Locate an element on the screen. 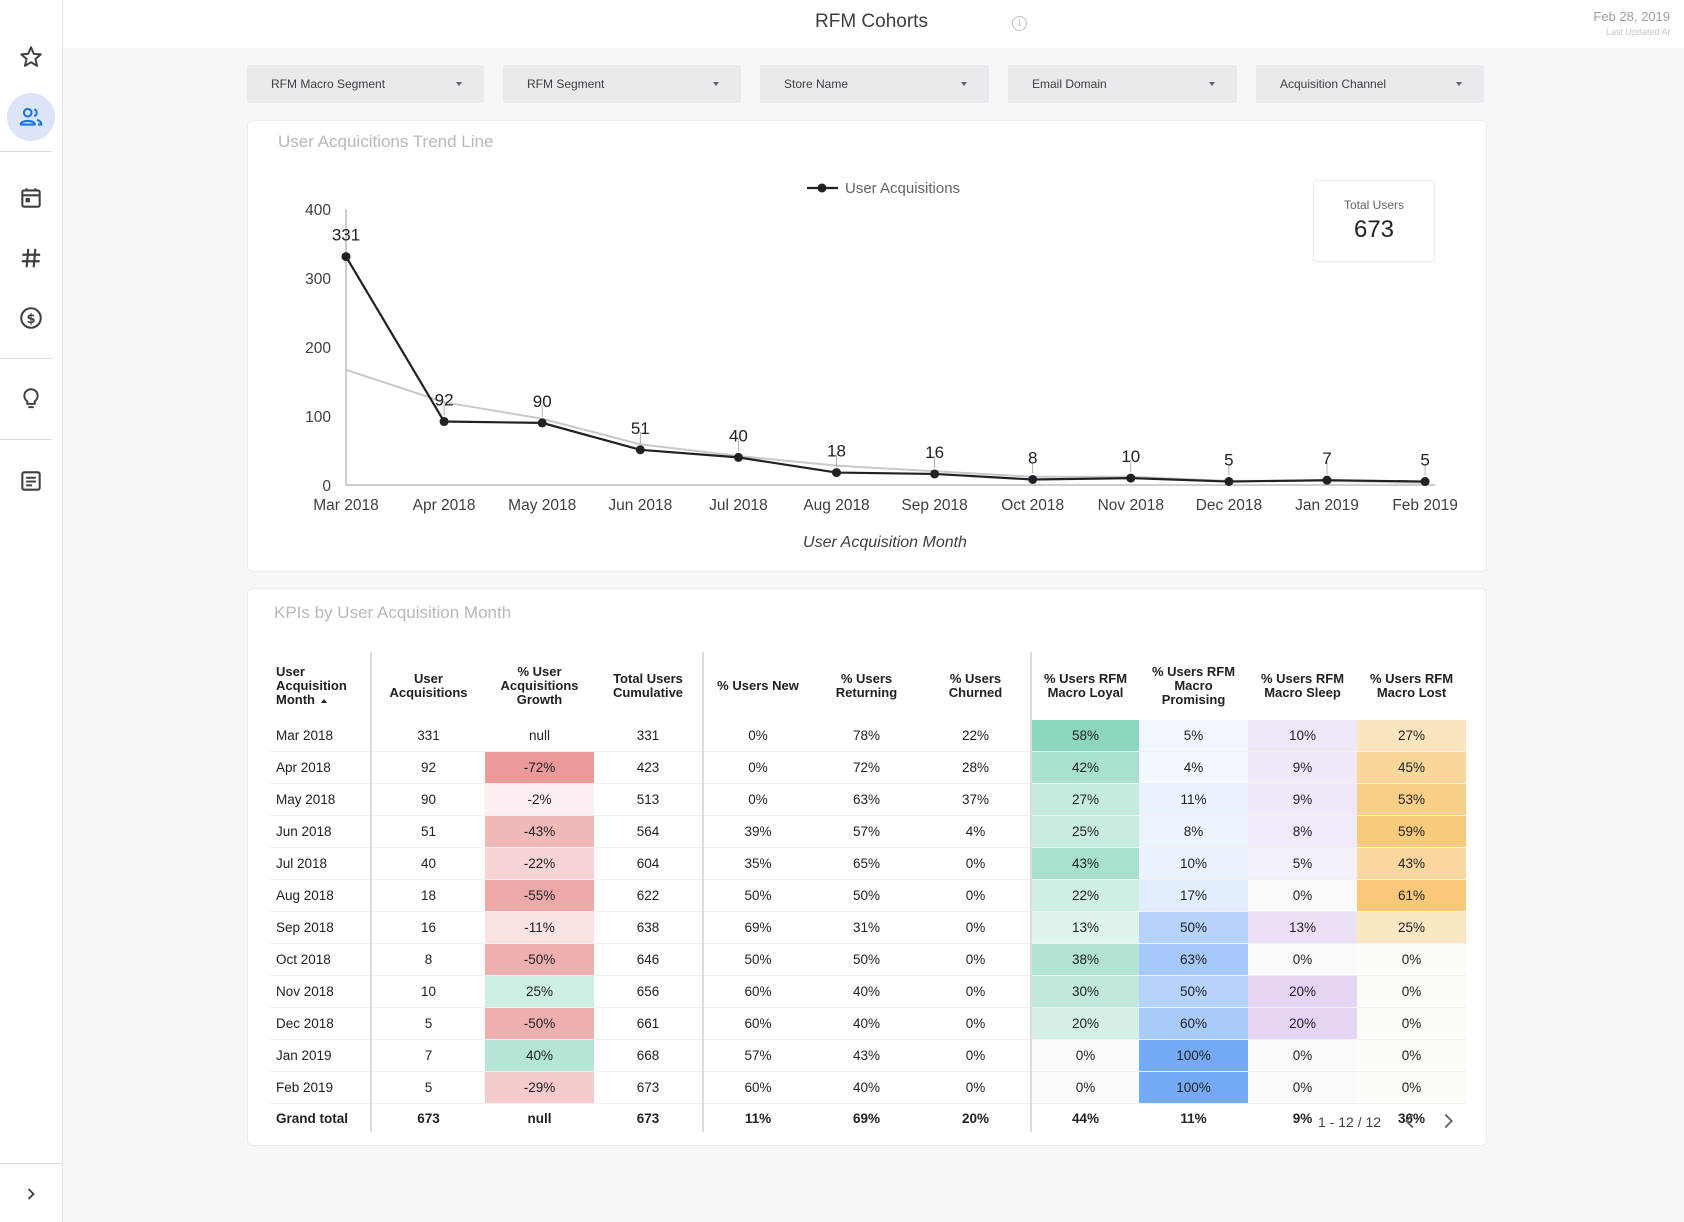 The height and width of the screenshot is (1222, 1684). column-header-label: % Users RFM Macro Loyal is located at coordinates (1085, 685).